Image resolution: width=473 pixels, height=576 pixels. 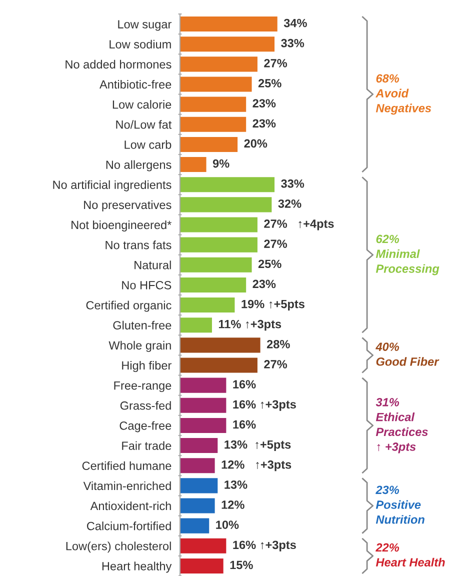 I want to click on y-tick-label: Natural, so click(x=152, y=265).